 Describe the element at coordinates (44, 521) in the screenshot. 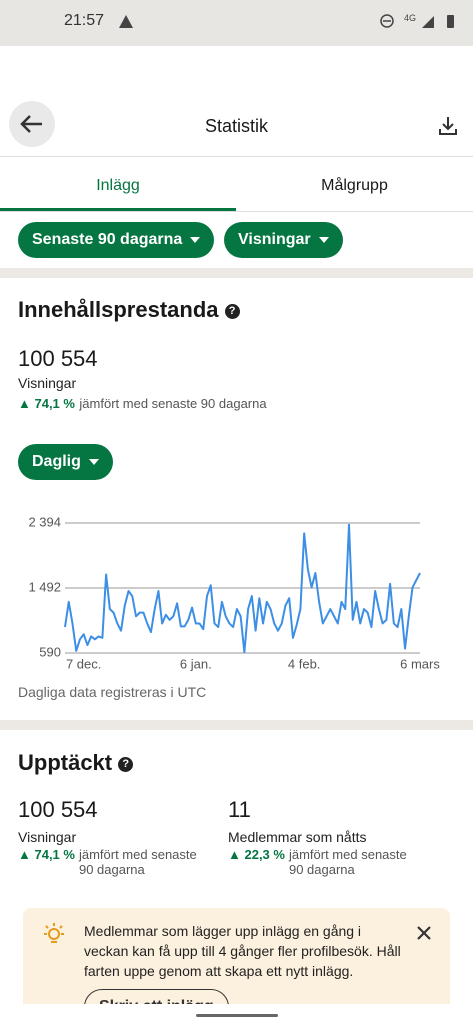

I see `y-tick-label: 2 394` at that location.